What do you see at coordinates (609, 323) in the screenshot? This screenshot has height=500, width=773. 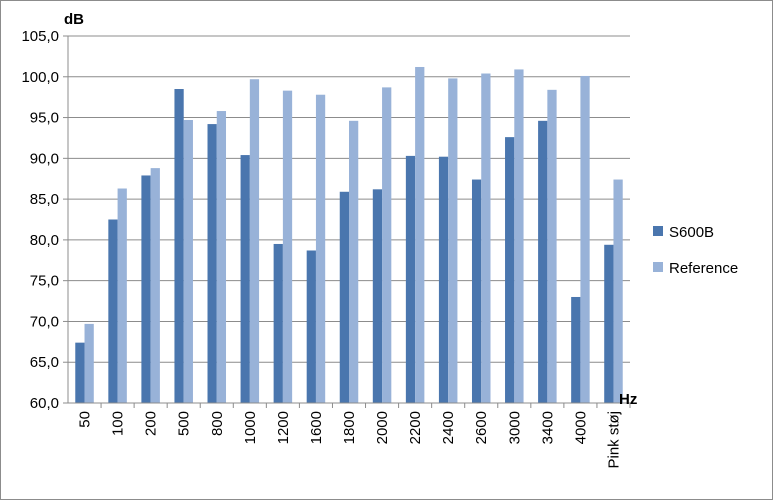 I see `bar-s600b-pink-støj` at bounding box center [609, 323].